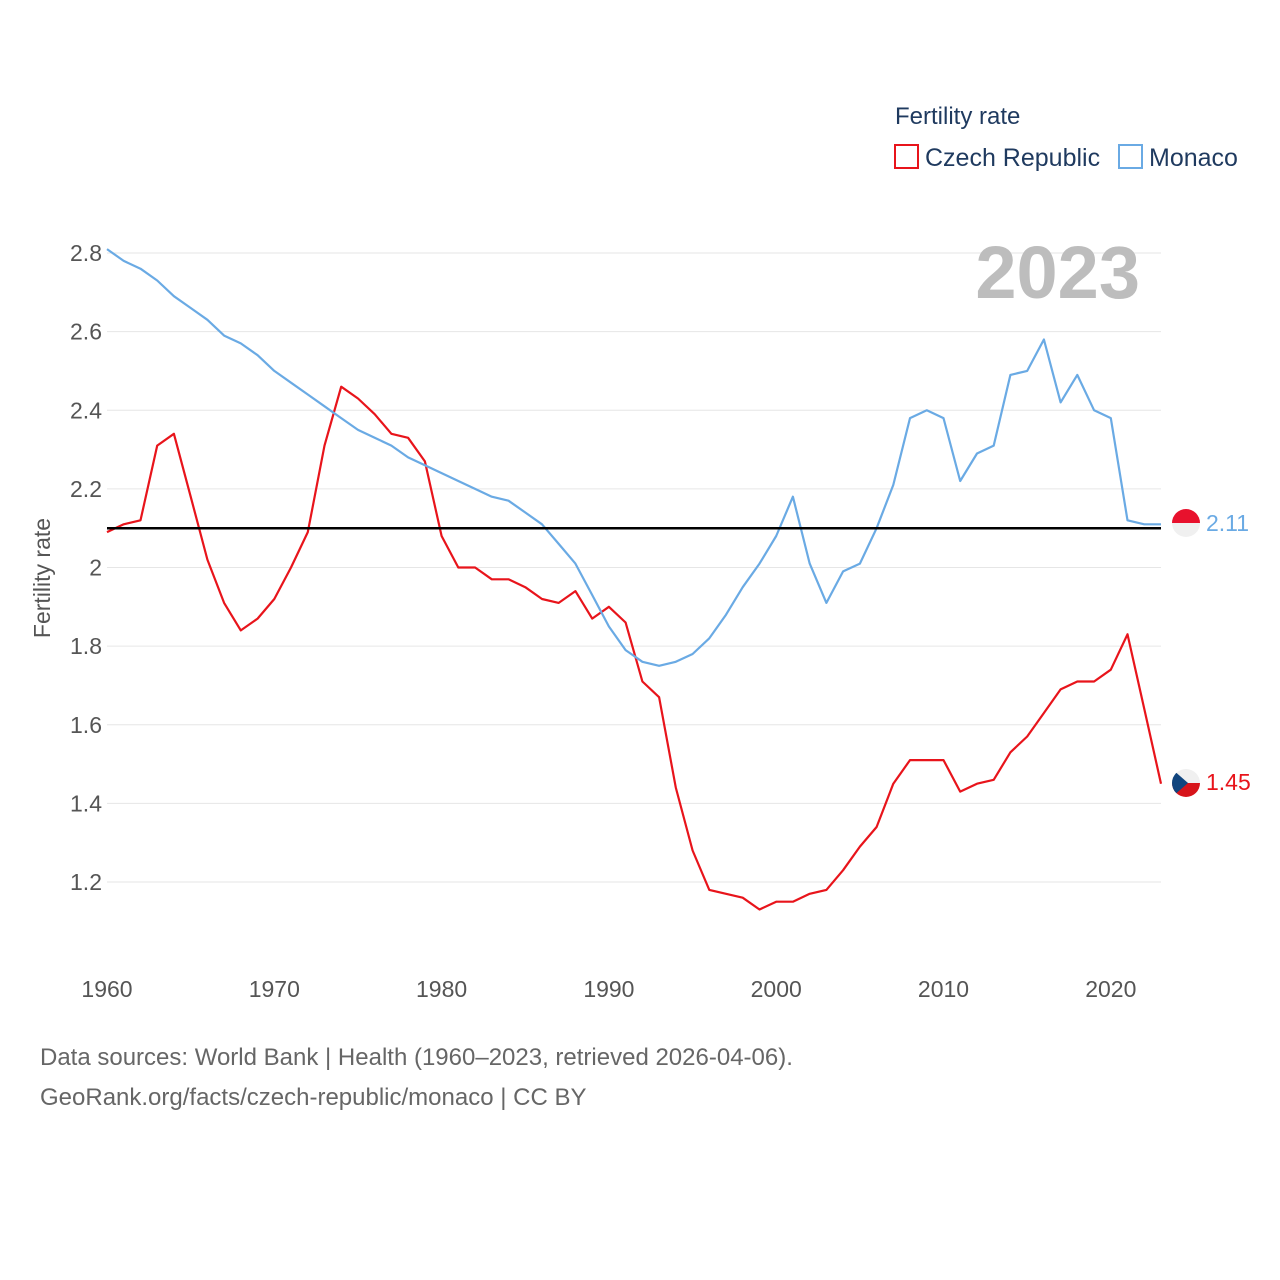  I want to click on y-tick-label: 2.6, so click(86, 332).